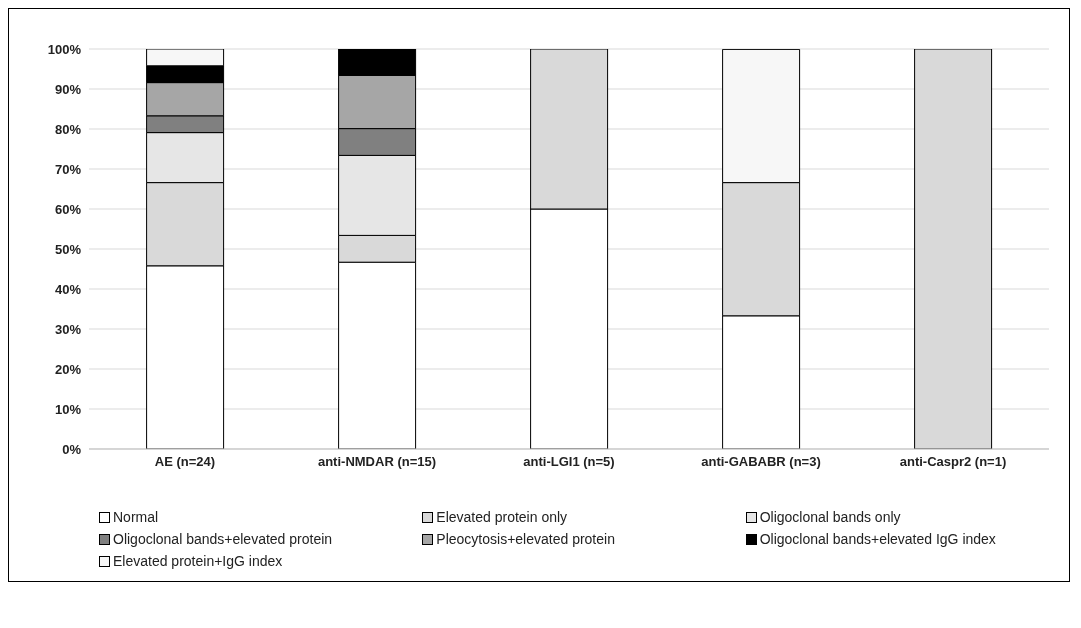 The height and width of the screenshot is (628, 1081). I want to click on y-tick-label: 60%, so click(68, 209).